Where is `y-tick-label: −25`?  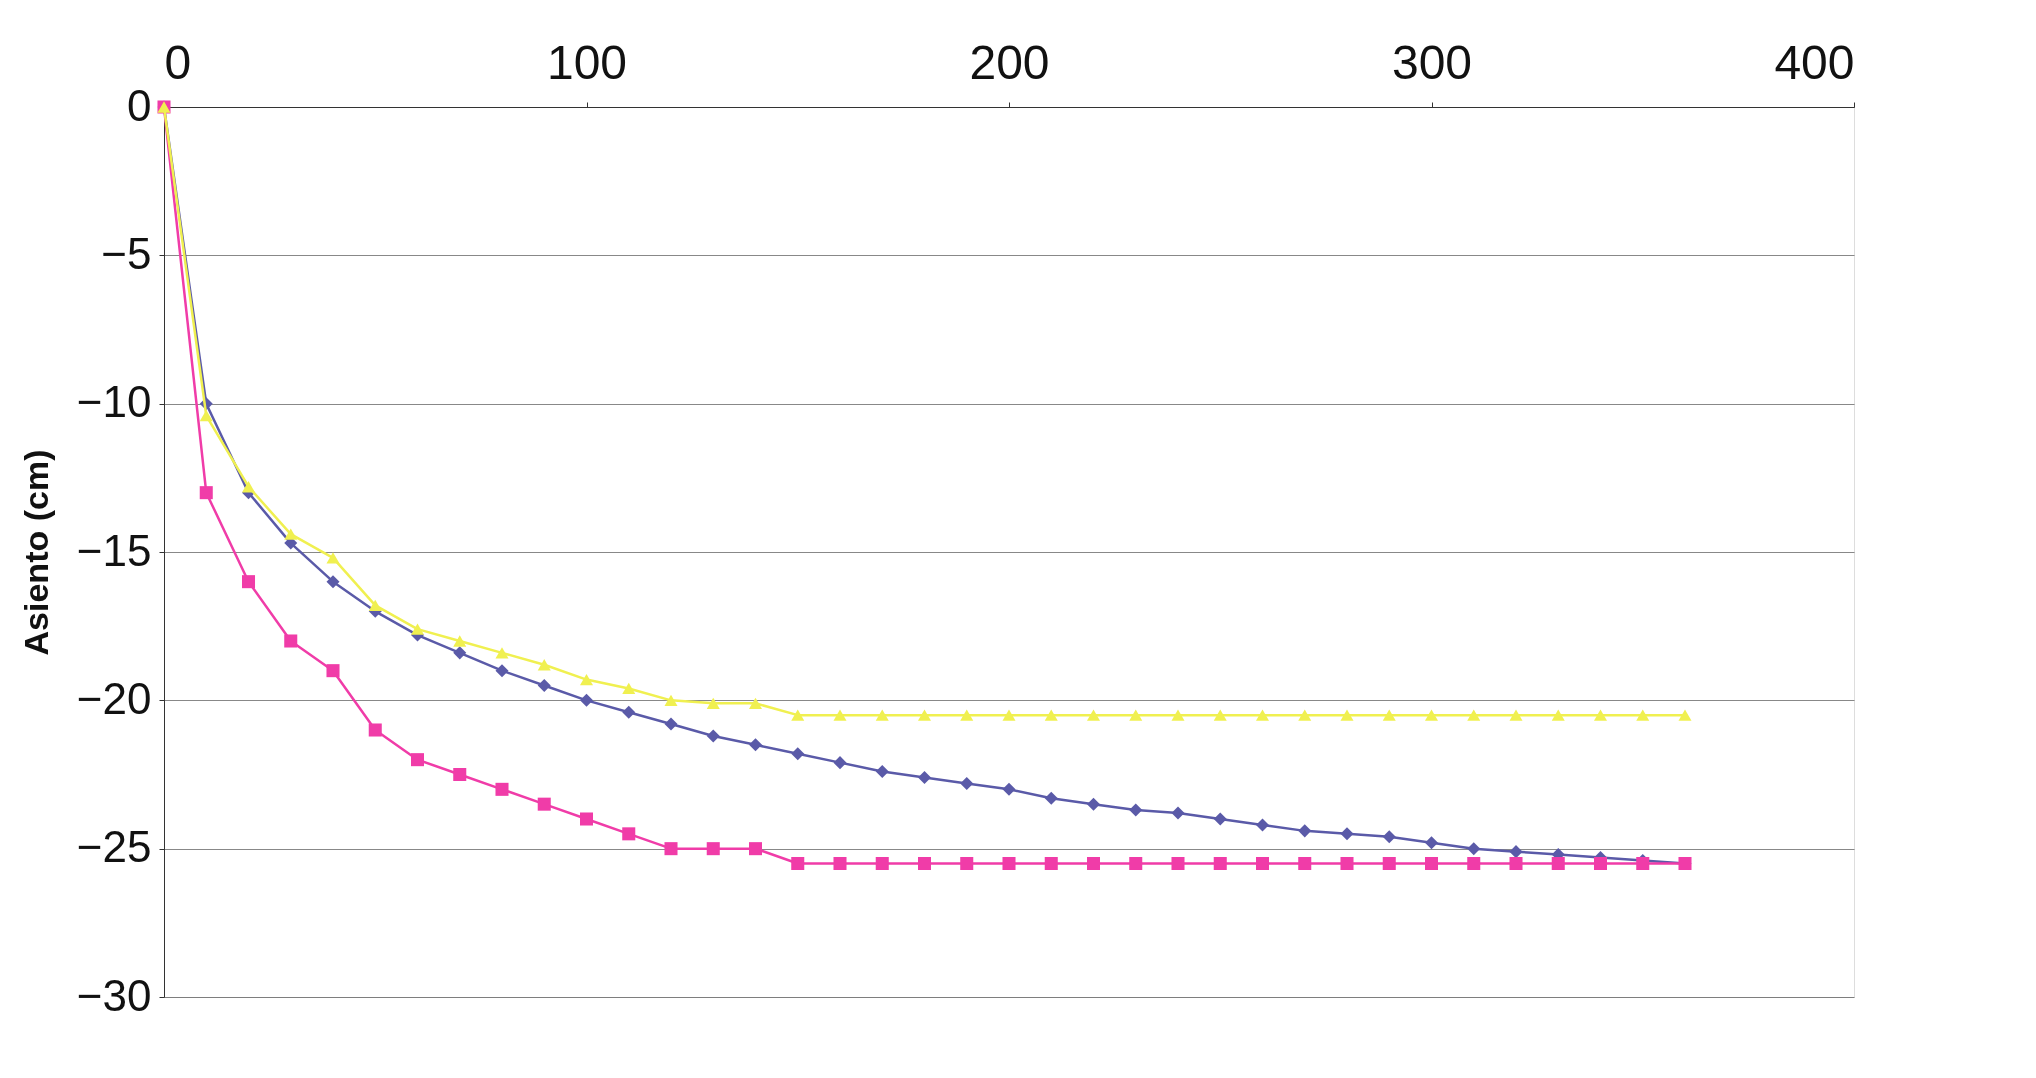 y-tick-label: −25 is located at coordinates (114, 847).